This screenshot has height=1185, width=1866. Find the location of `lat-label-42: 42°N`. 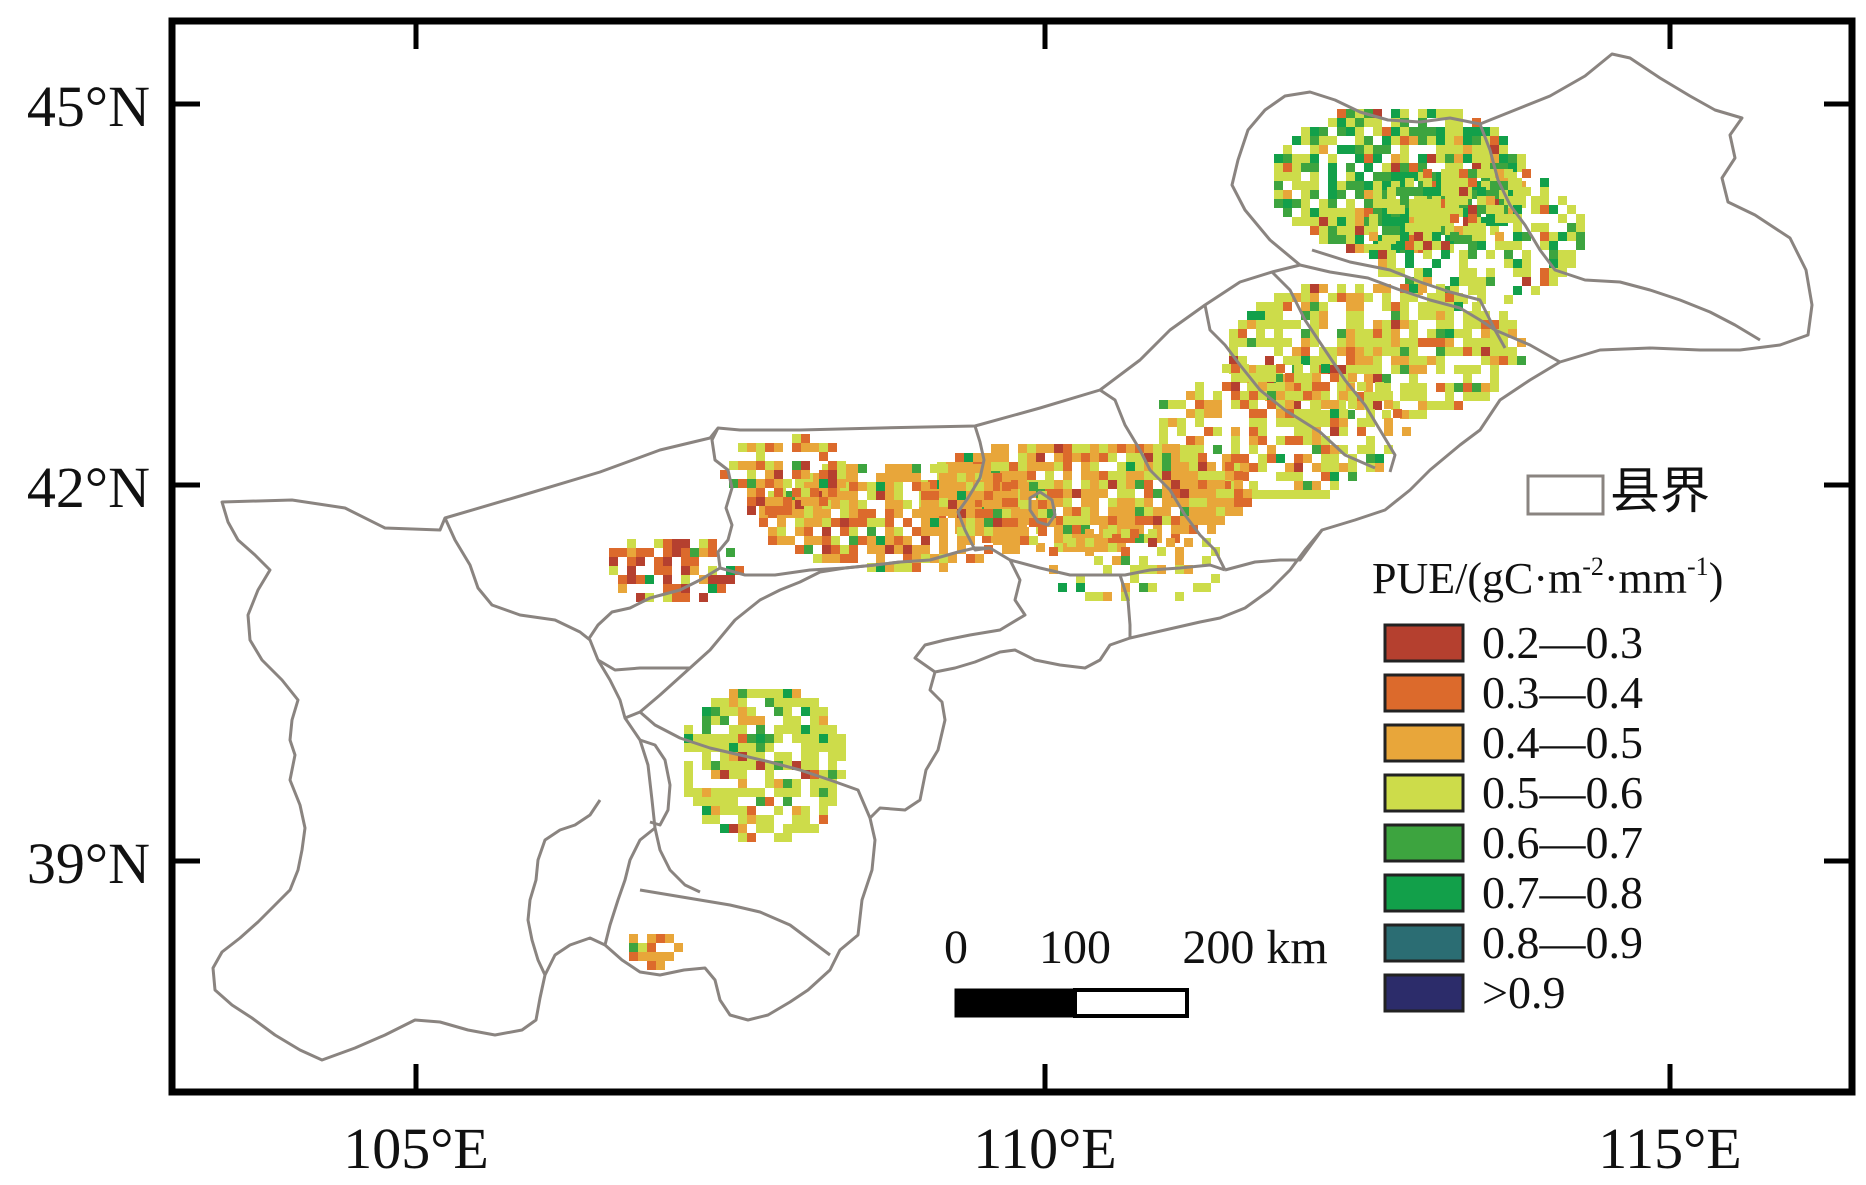

lat-label-42: 42°N is located at coordinates (88, 487).